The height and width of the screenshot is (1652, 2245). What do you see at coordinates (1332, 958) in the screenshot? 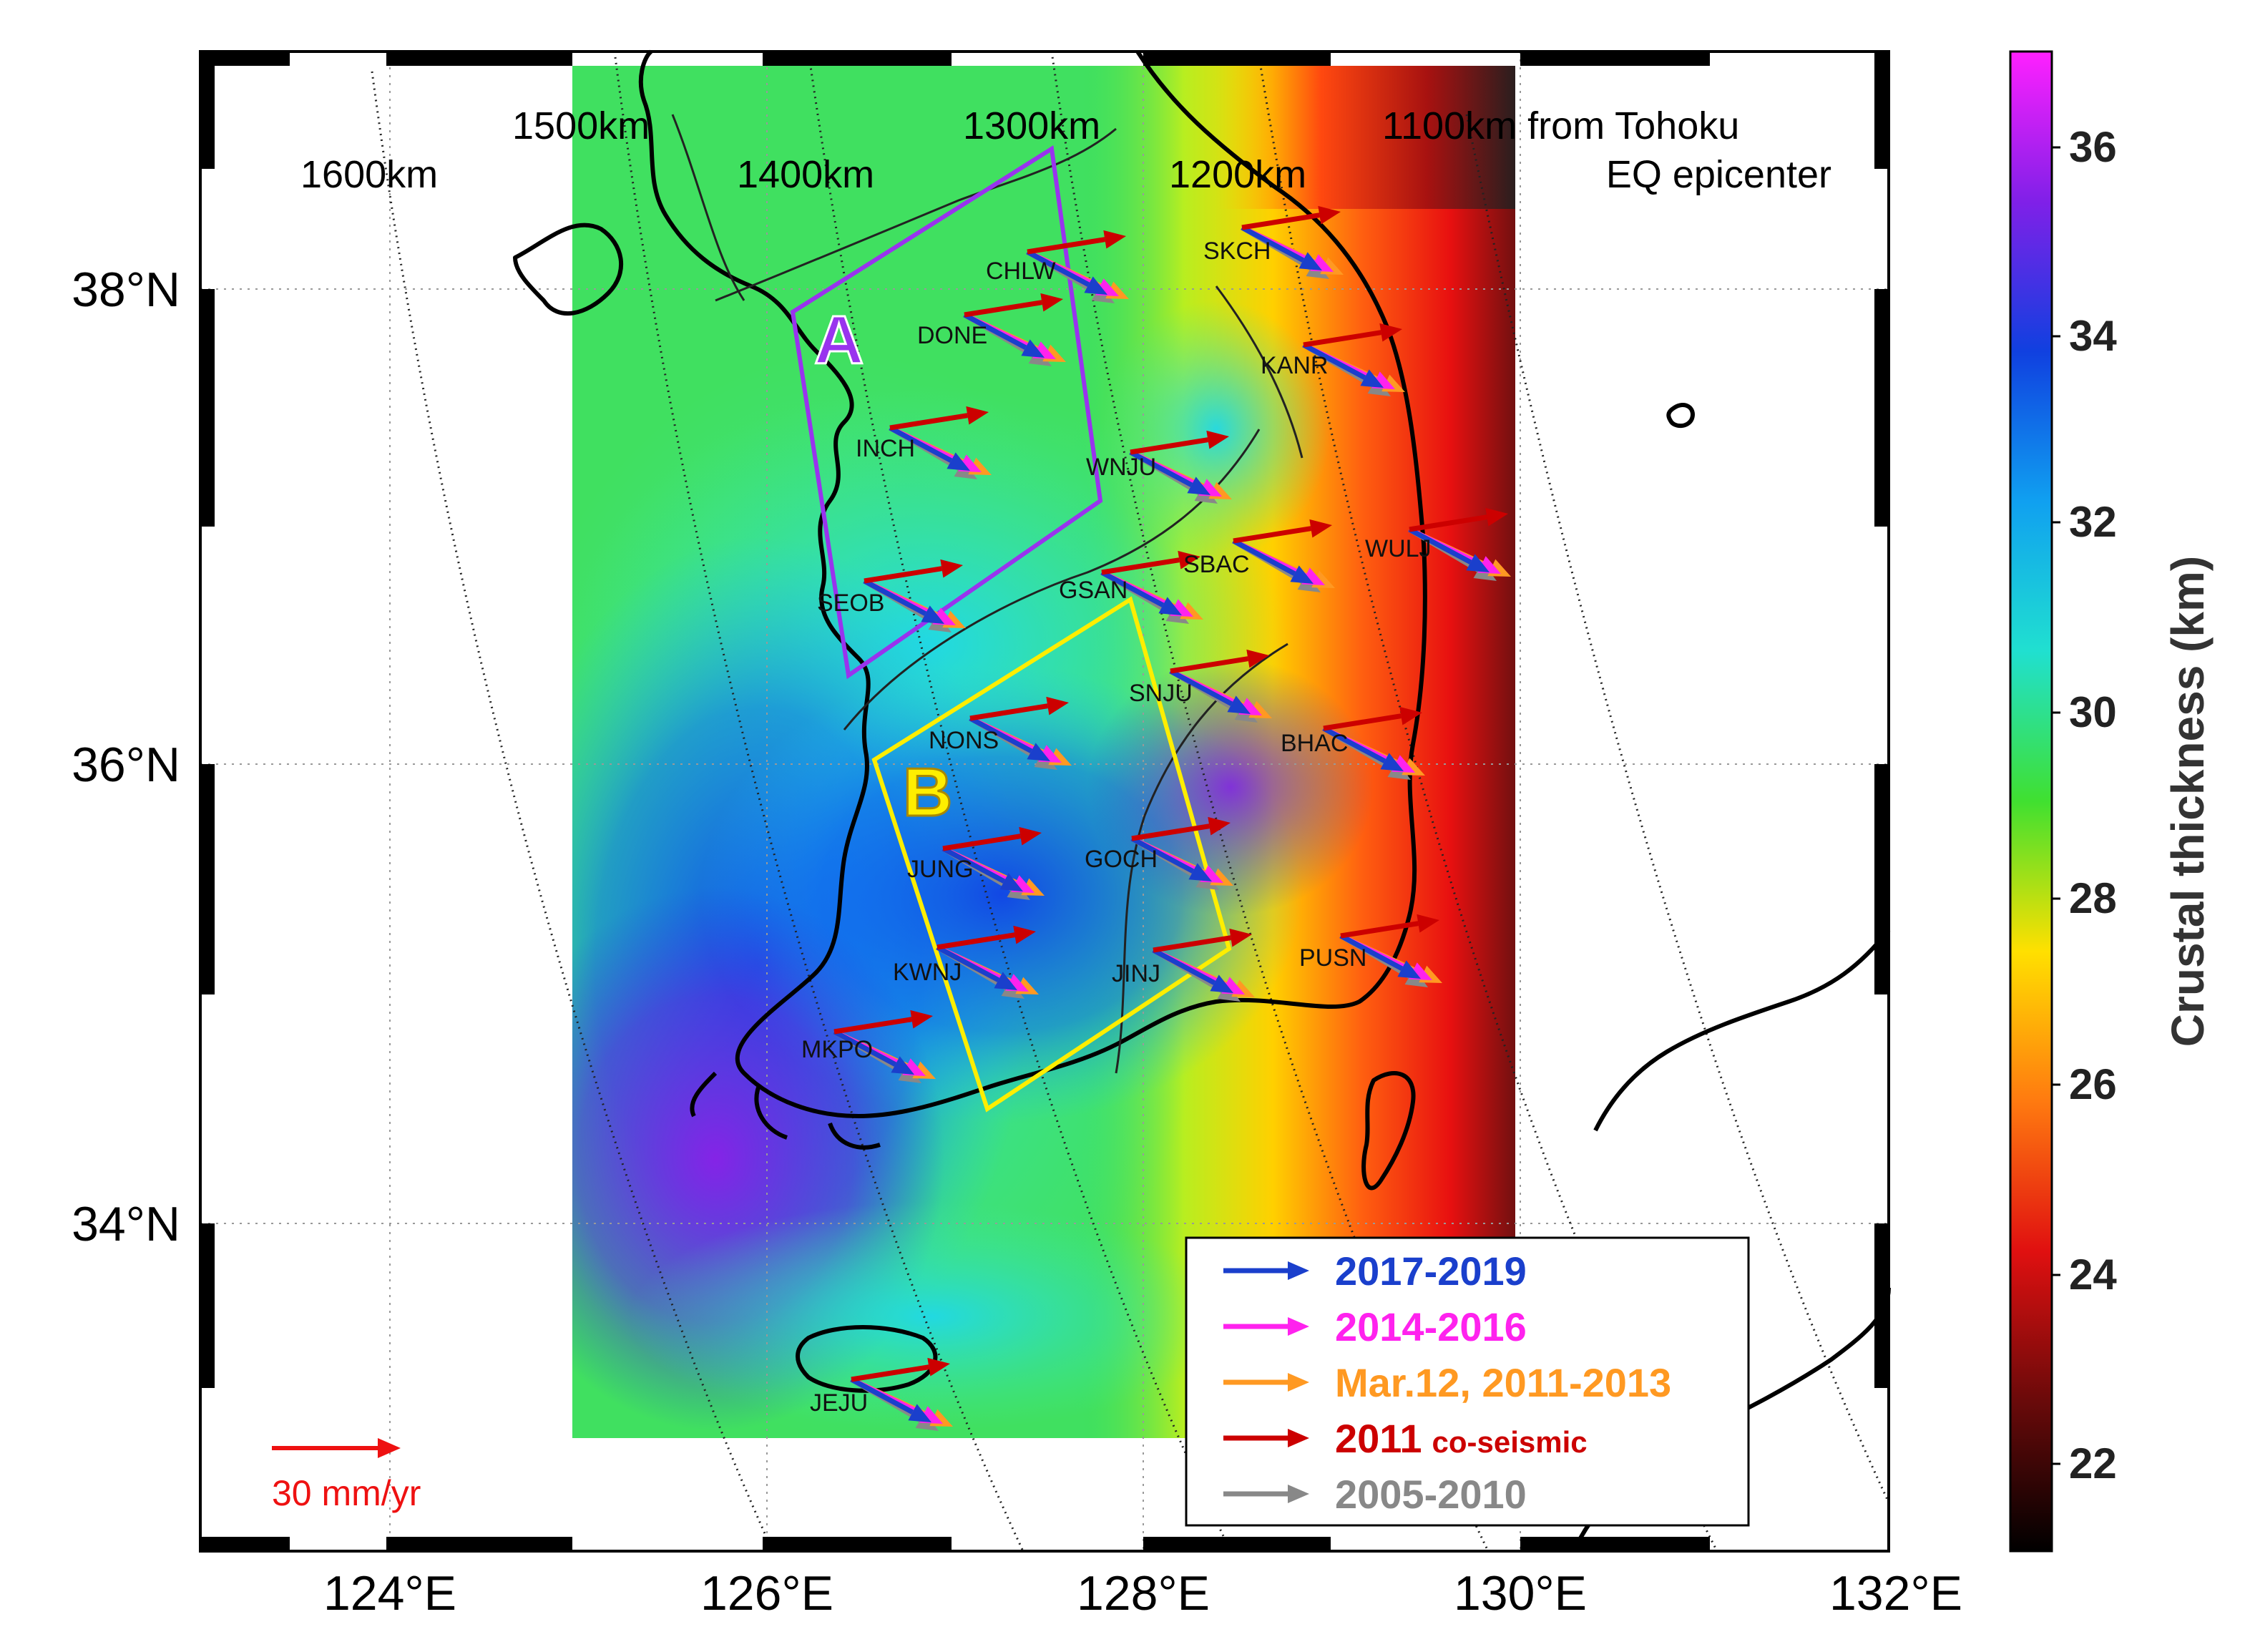
I see `station-label: PUSN` at bounding box center [1332, 958].